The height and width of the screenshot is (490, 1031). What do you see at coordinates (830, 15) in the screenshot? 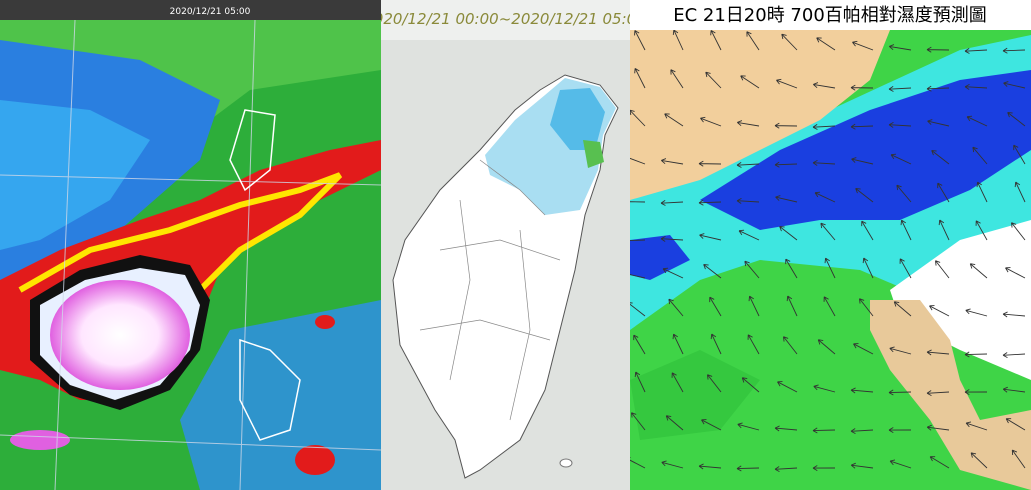
I see `forecast-title: EC 21日20時 700百帕相對濕度預測圖` at bounding box center [830, 15].